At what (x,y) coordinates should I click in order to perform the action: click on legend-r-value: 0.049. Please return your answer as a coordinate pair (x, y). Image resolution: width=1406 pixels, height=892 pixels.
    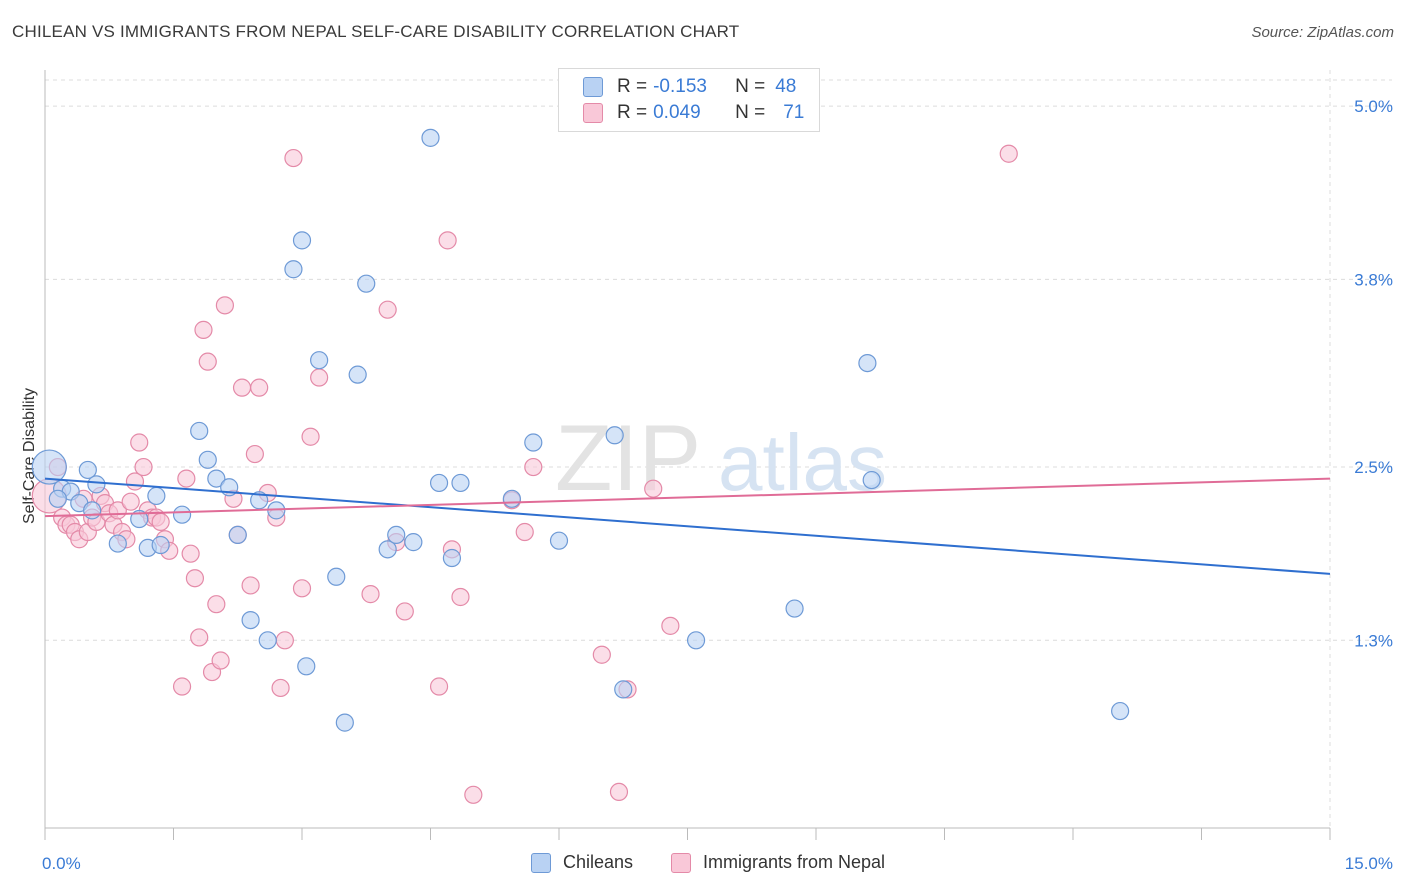
    Looking at the image, I should click on (677, 112).